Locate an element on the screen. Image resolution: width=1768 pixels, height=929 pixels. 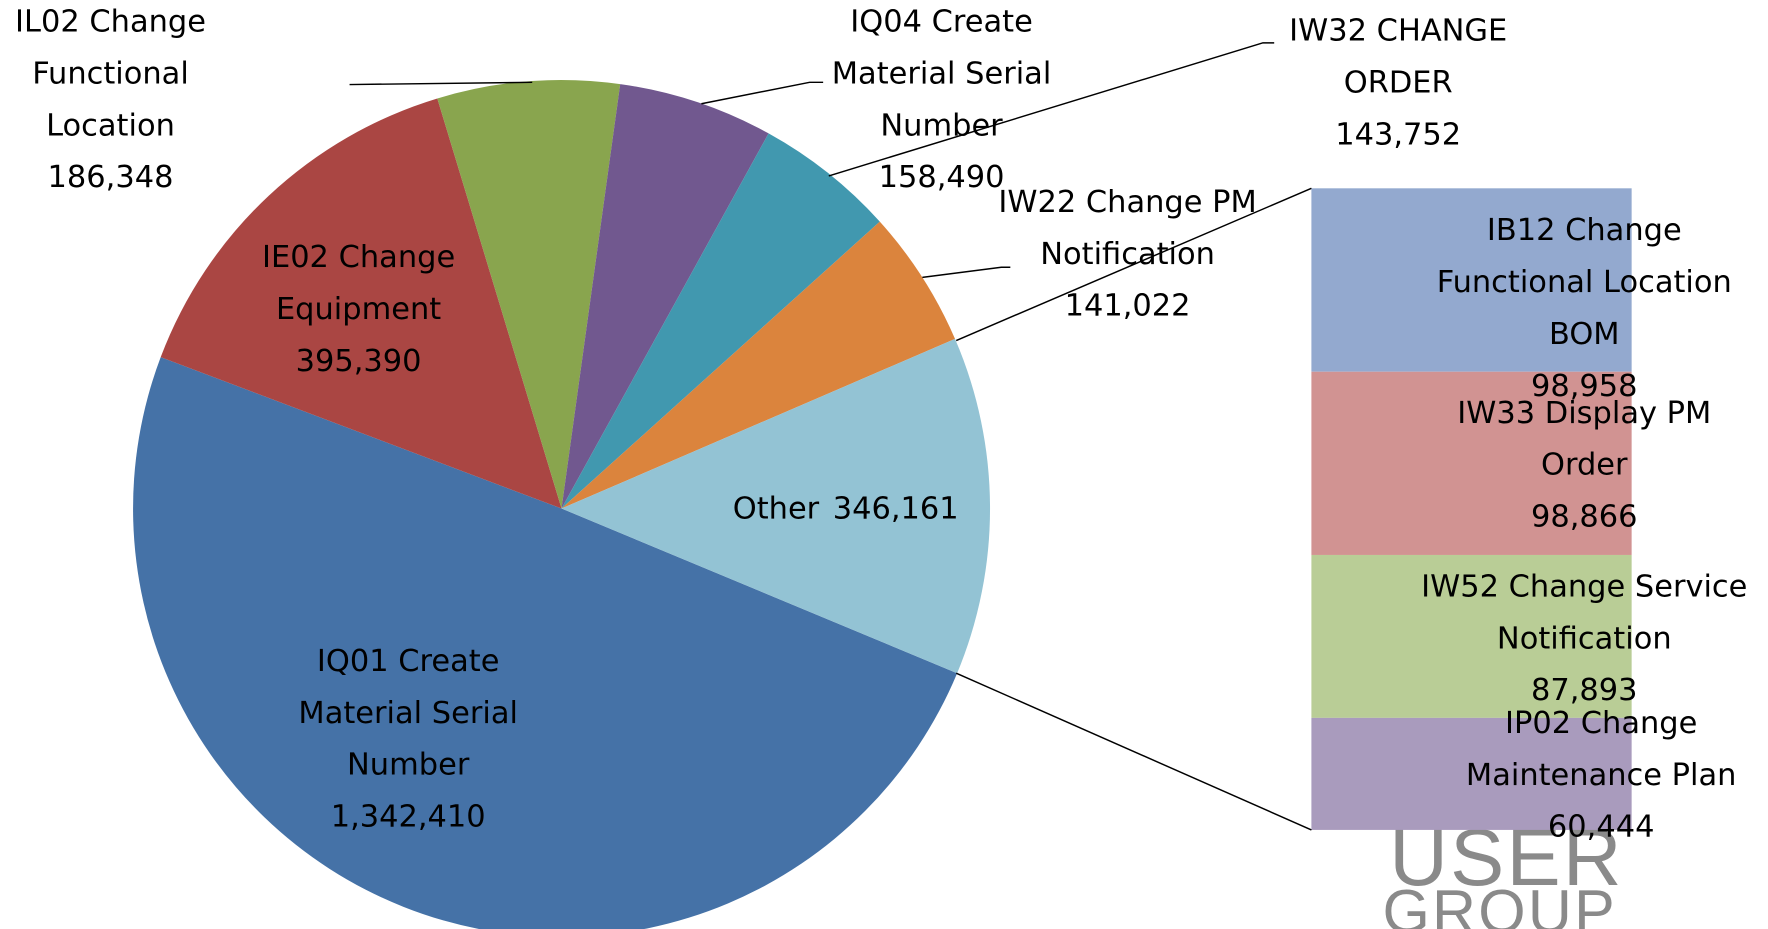
slice-name: IW22 Change PM Notification is located at coordinates (1127, 228).